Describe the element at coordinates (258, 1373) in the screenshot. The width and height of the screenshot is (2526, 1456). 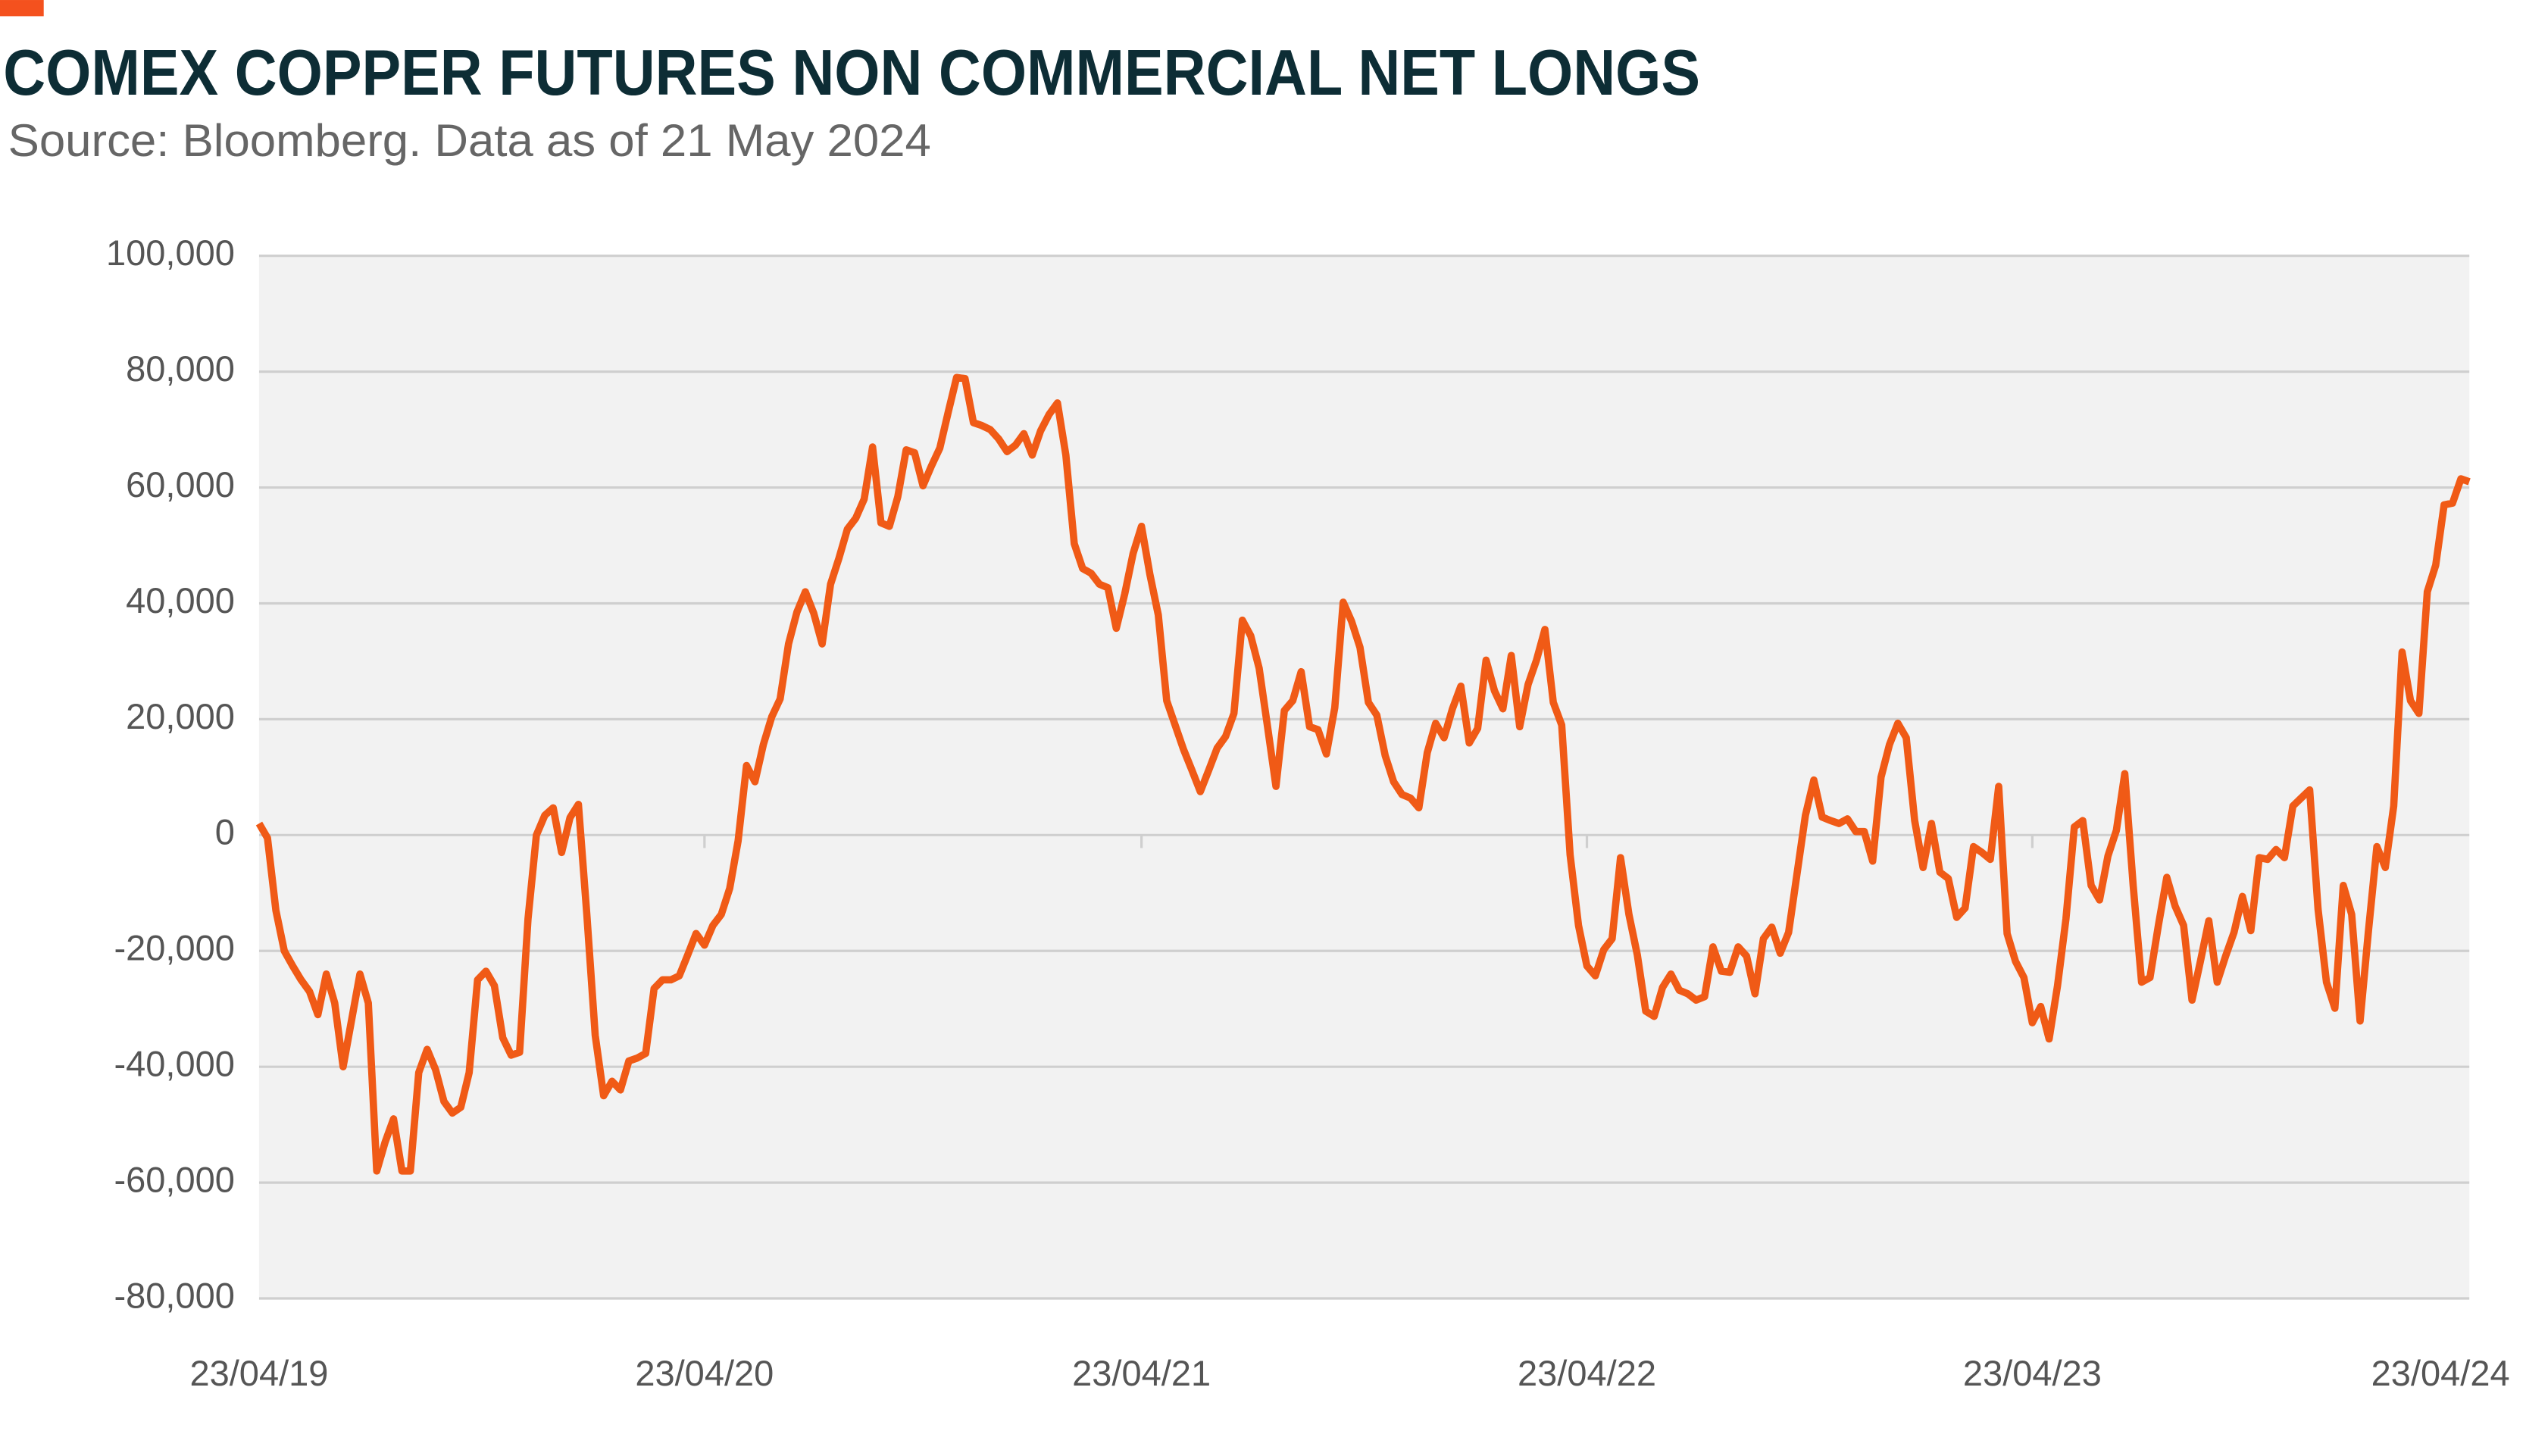
I see `x-tick-label: 23/04/19` at that location.